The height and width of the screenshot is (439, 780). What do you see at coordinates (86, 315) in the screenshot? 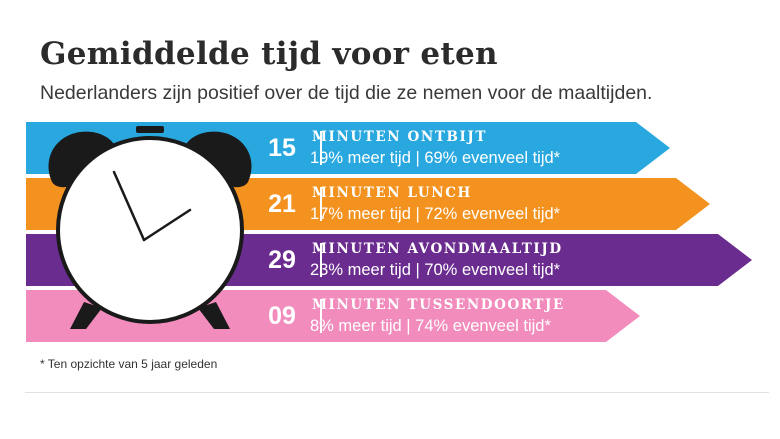
I see `clock-foot-left` at bounding box center [86, 315].